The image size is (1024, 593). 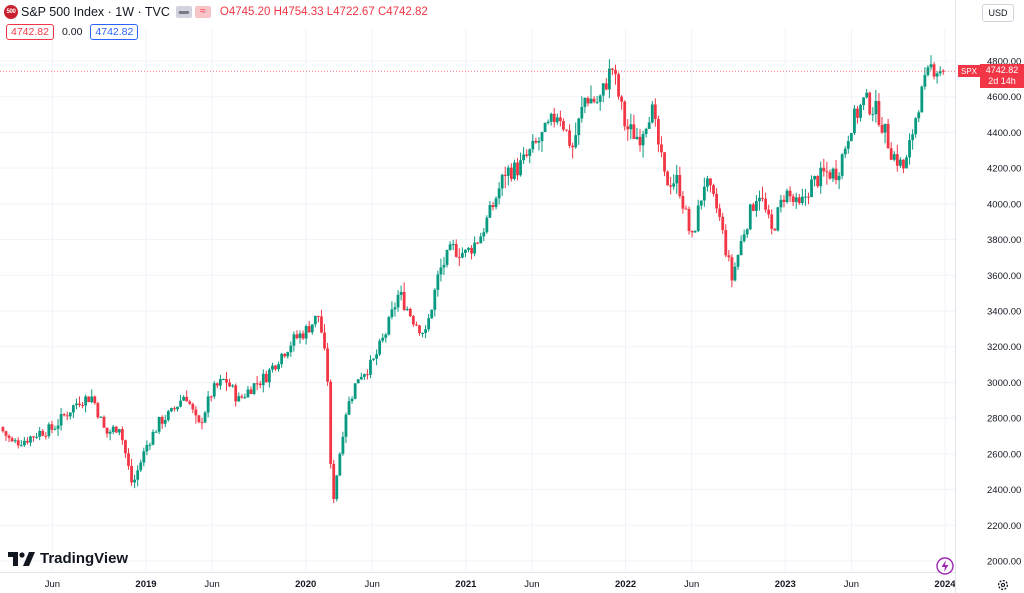 I want to click on compare-icon: ≈, so click(x=202, y=12).